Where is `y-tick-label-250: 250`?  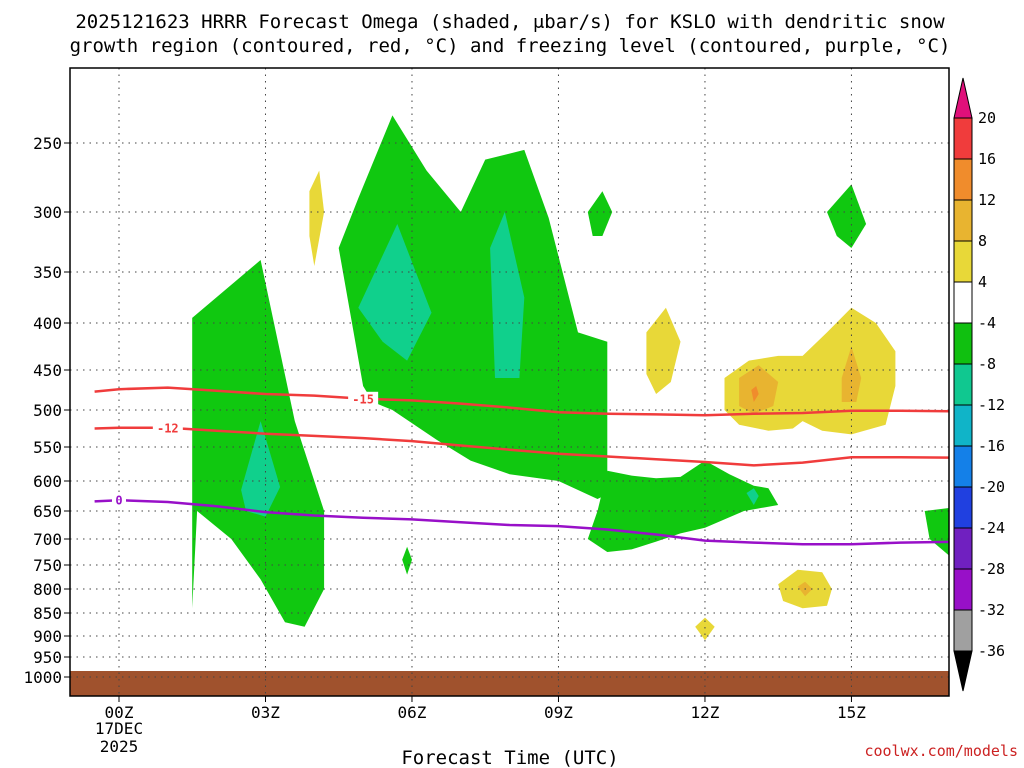 y-tick-label-250: 250 is located at coordinates (47, 143).